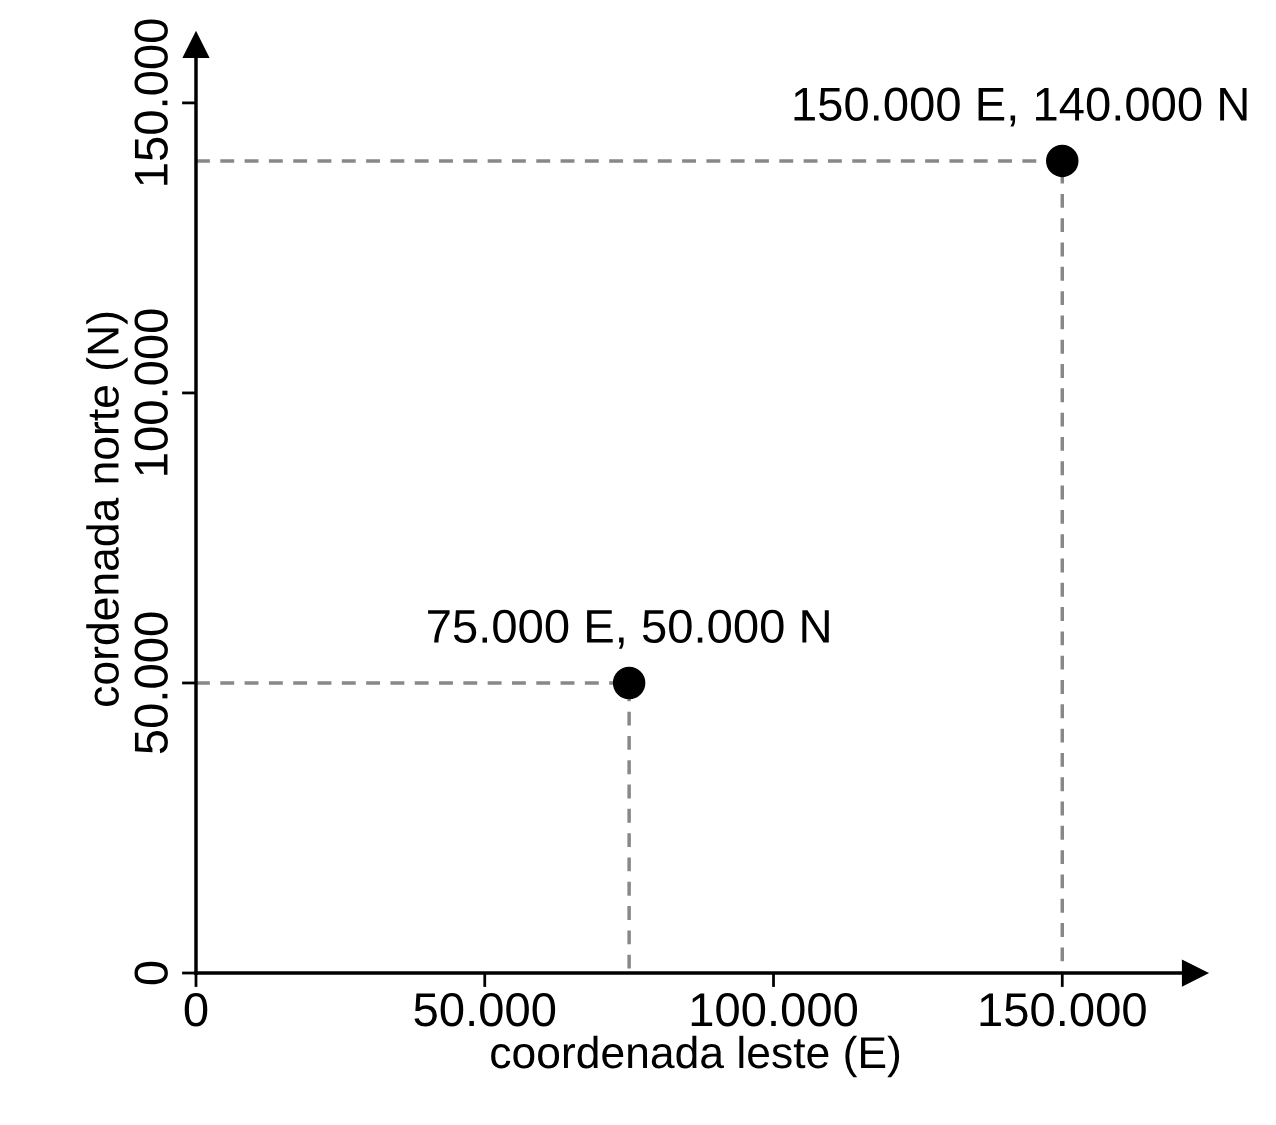  What do you see at coordinates (151, 973) in the screenshot?
I see `y-tick-label: 0` at bounding box center [151, 973].